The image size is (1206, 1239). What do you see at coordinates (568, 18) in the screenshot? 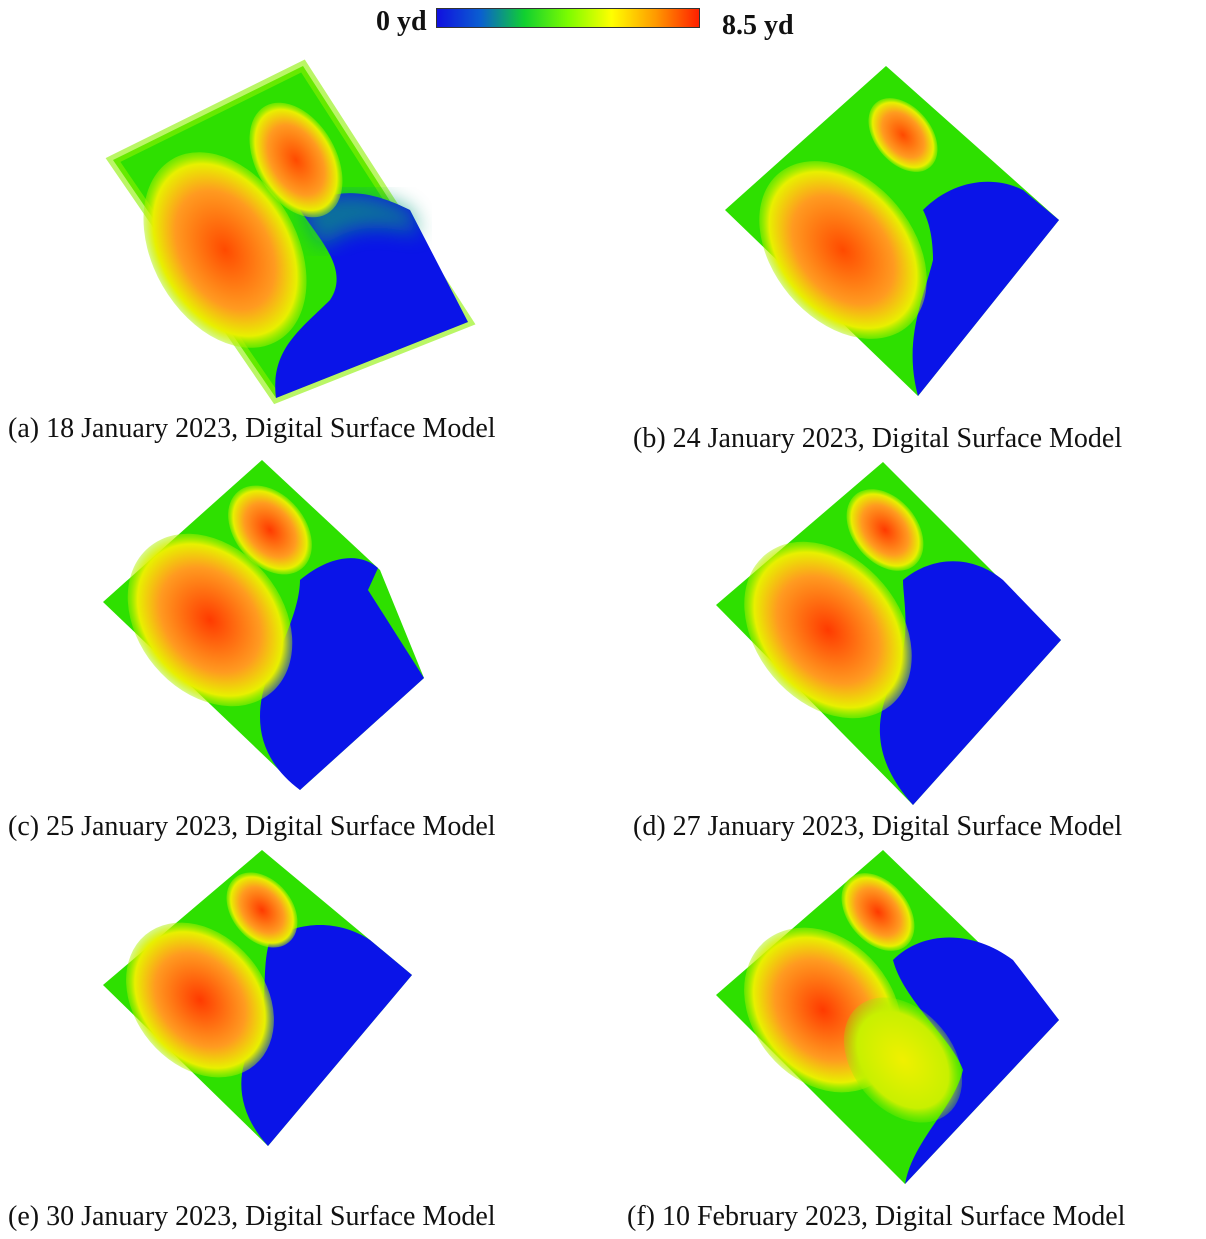
I see `colorbar-gradient` at bounding box center [568, 18].